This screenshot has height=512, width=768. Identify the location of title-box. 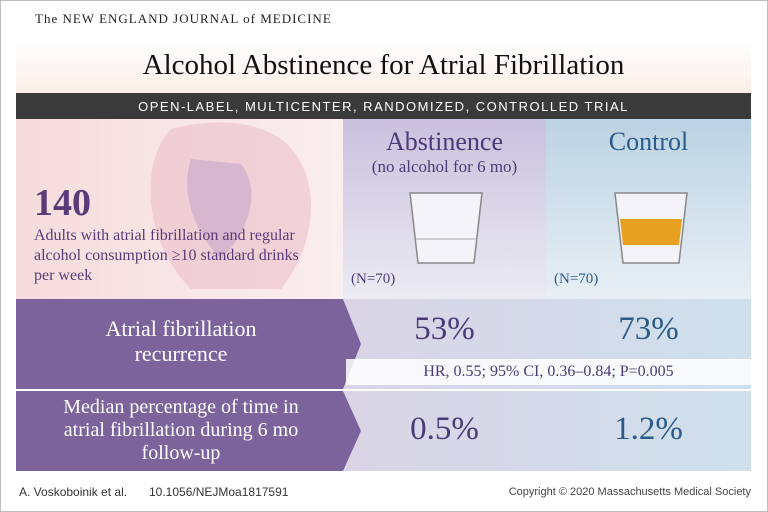
(383, 67).